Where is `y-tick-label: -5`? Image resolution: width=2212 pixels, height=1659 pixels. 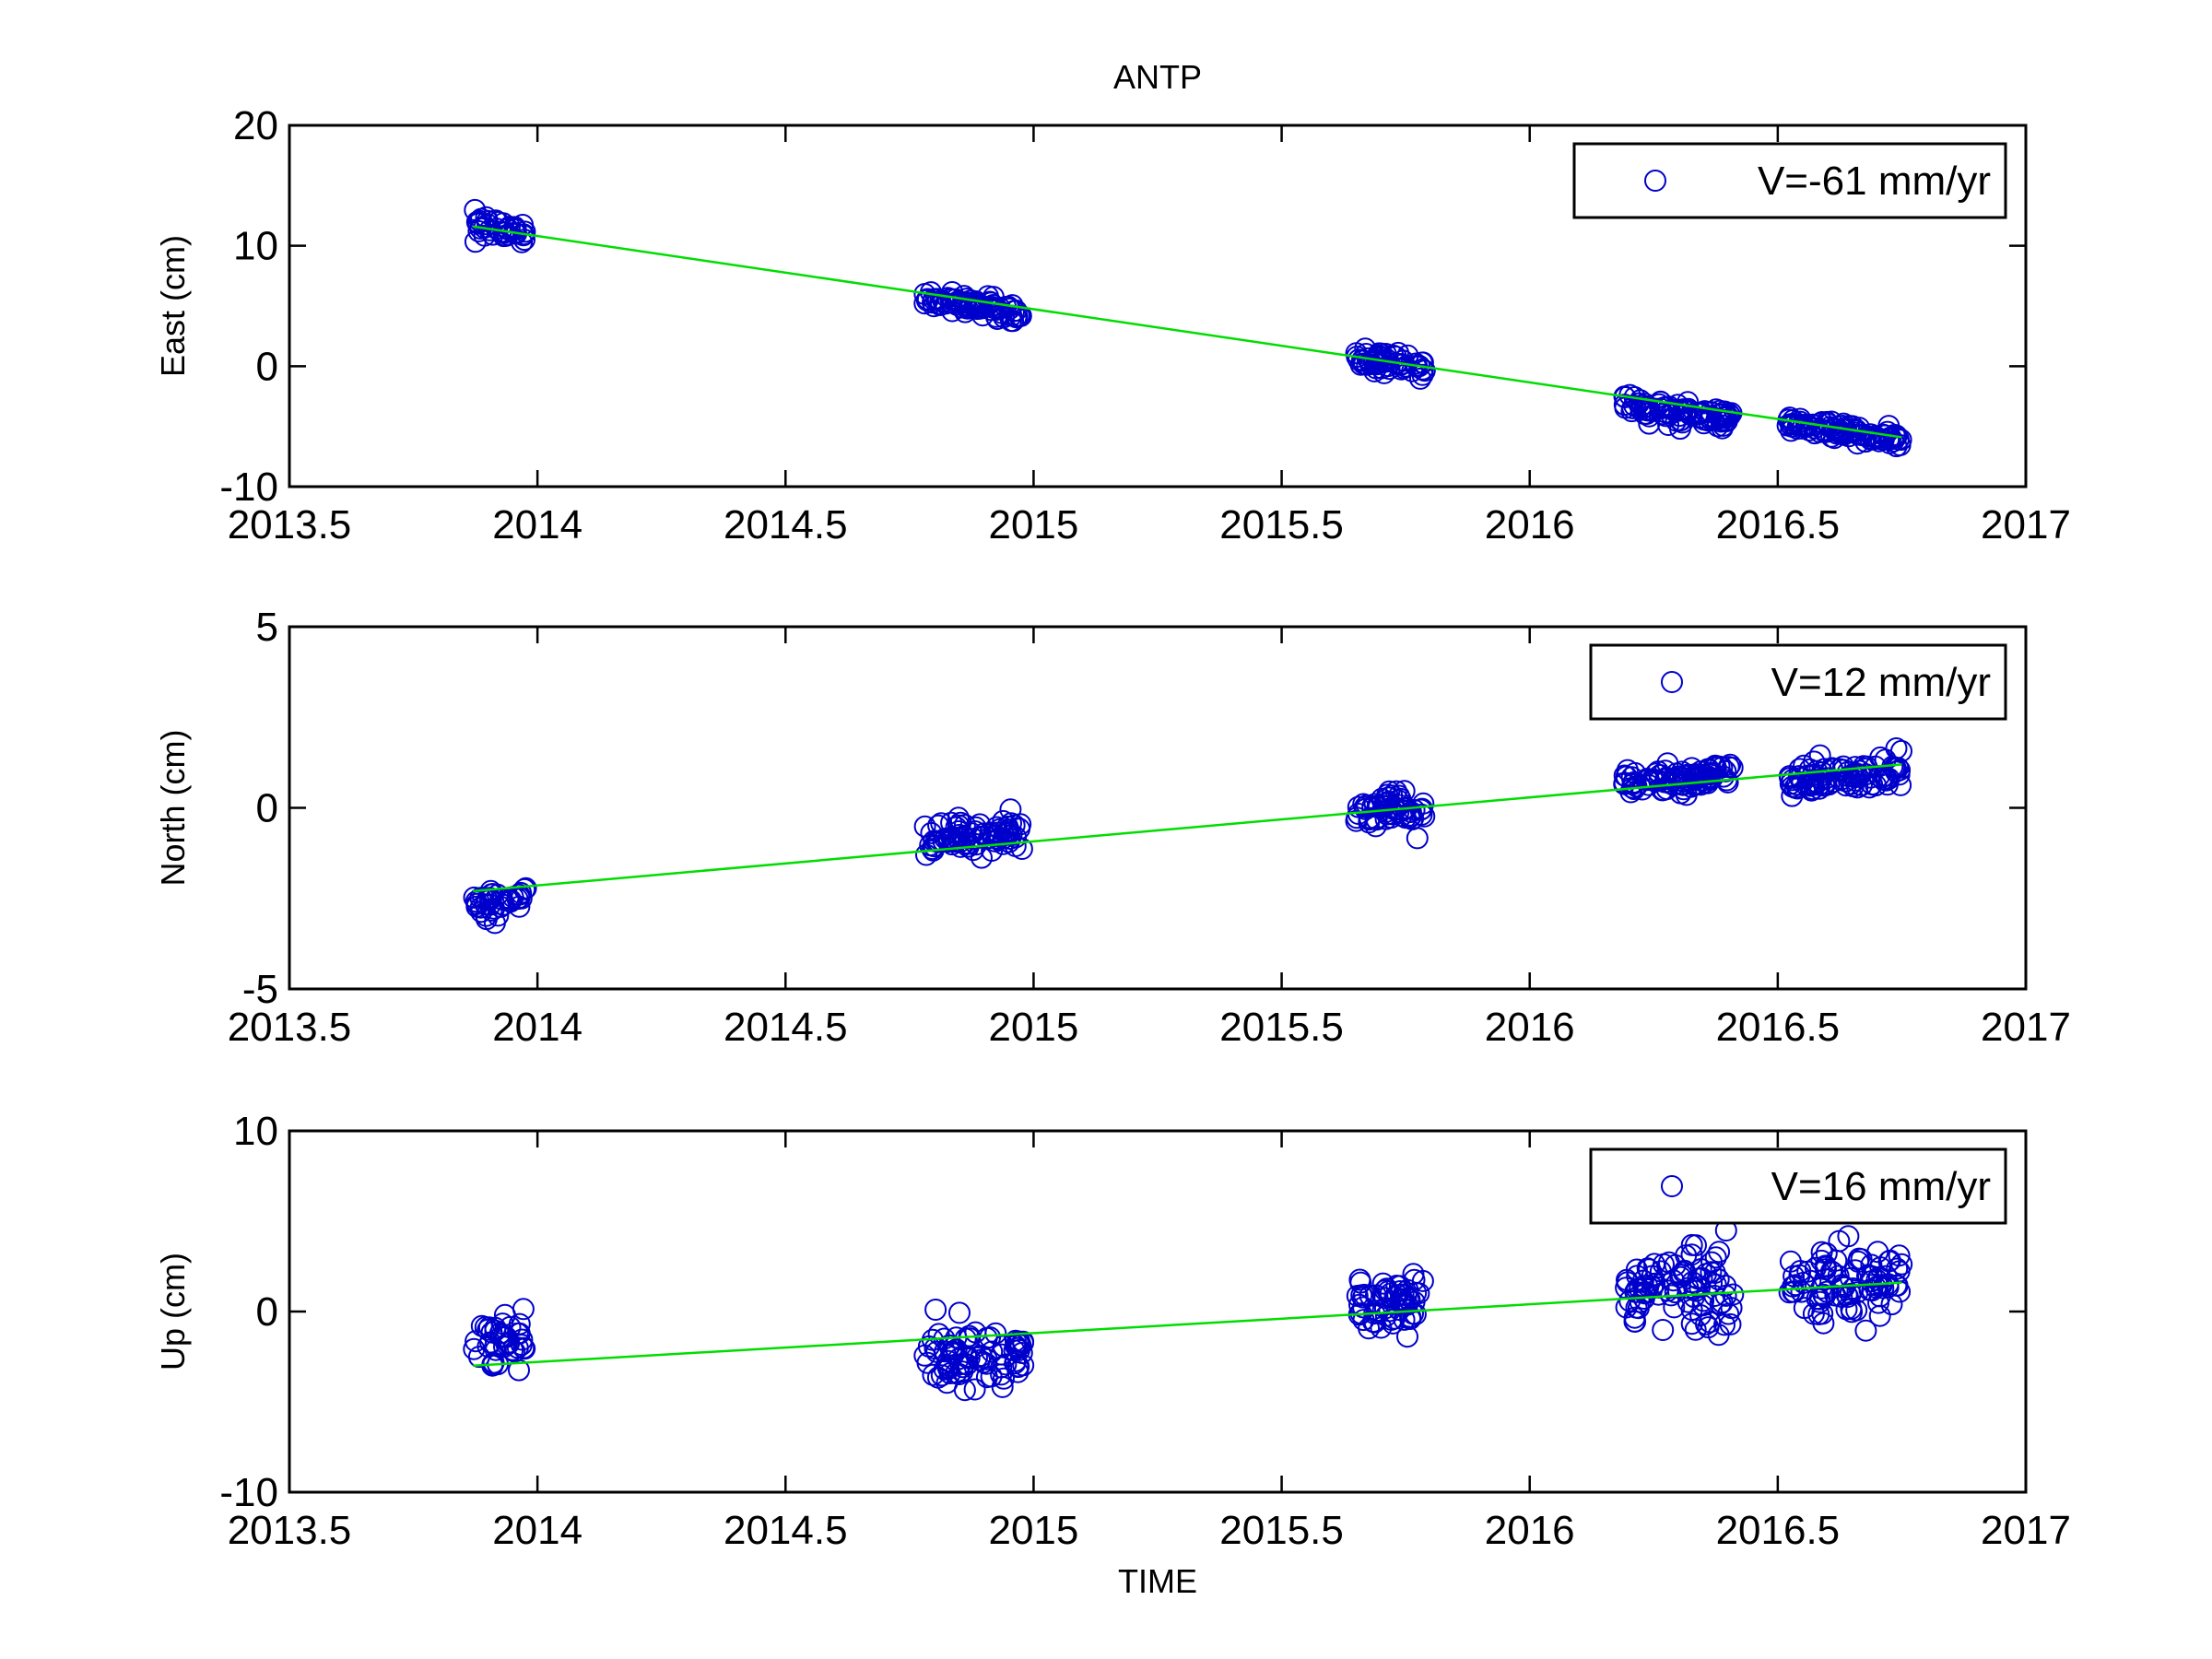
y-tick-label: -5 is located at coordinates (260, 989).